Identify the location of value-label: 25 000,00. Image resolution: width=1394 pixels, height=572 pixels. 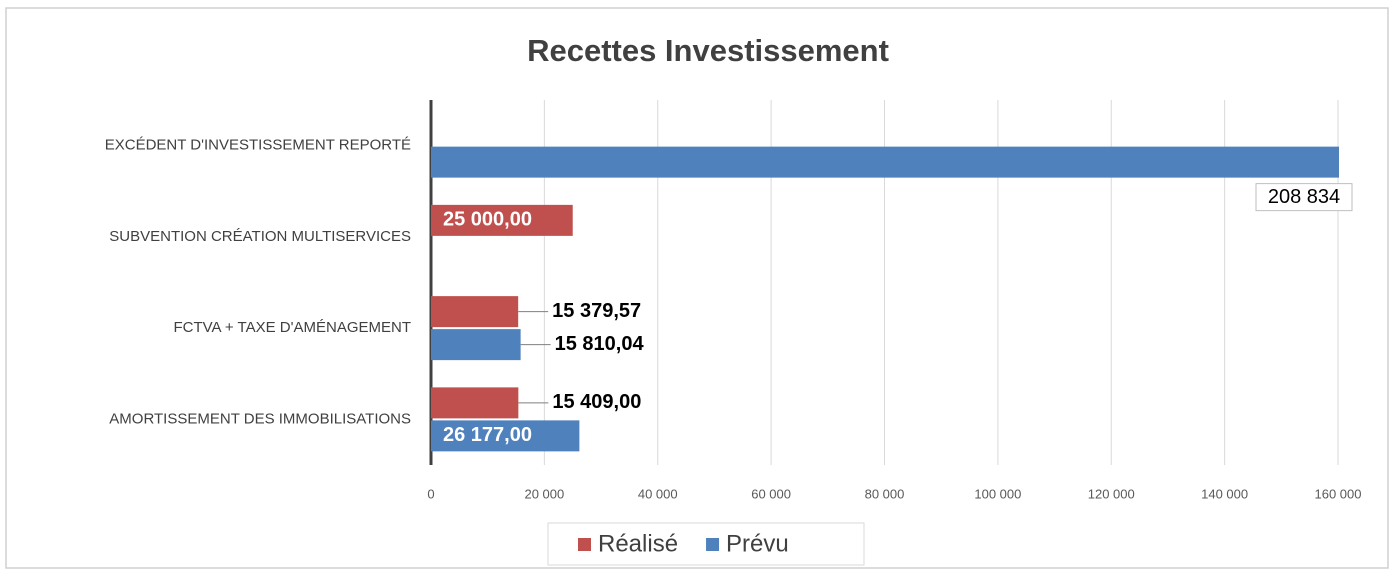
(487, 220).